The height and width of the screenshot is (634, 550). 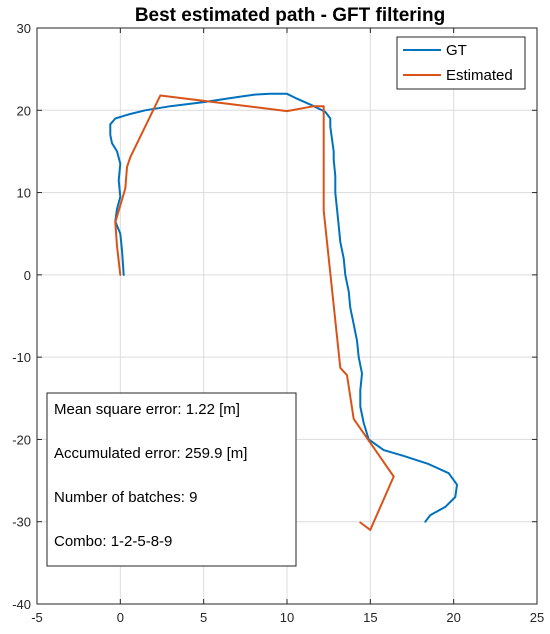 I want to click on y-tick-label: 0, so click(x=27, y=275).